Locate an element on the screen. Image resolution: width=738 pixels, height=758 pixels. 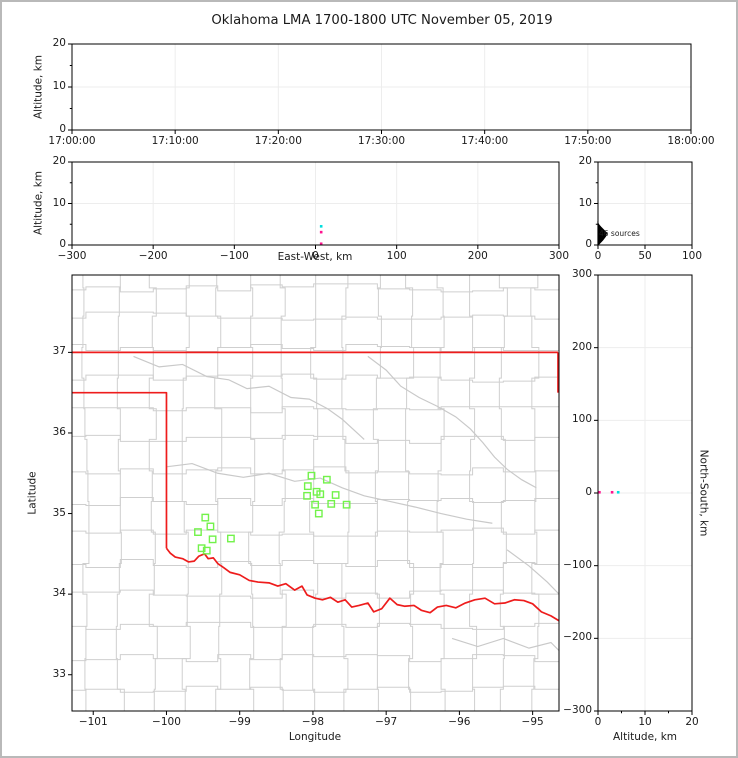
map-xlabel: Longitude is located at coordinates (315, 737).